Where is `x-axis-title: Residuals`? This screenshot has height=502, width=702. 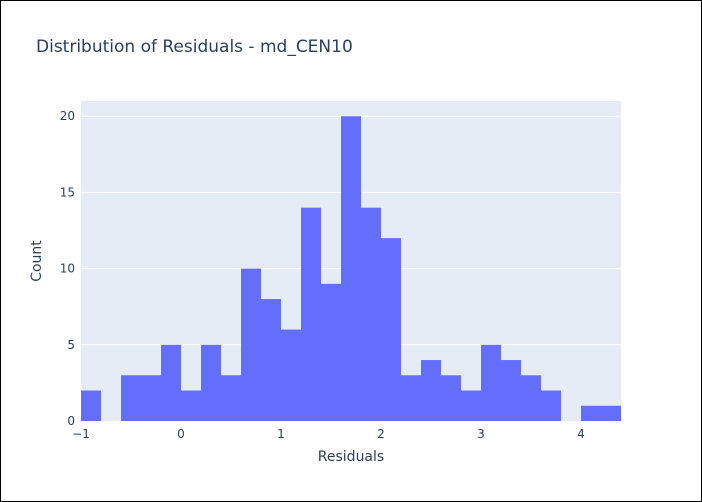 x-axis-title: Residuals is located at coordinates (351, 457).